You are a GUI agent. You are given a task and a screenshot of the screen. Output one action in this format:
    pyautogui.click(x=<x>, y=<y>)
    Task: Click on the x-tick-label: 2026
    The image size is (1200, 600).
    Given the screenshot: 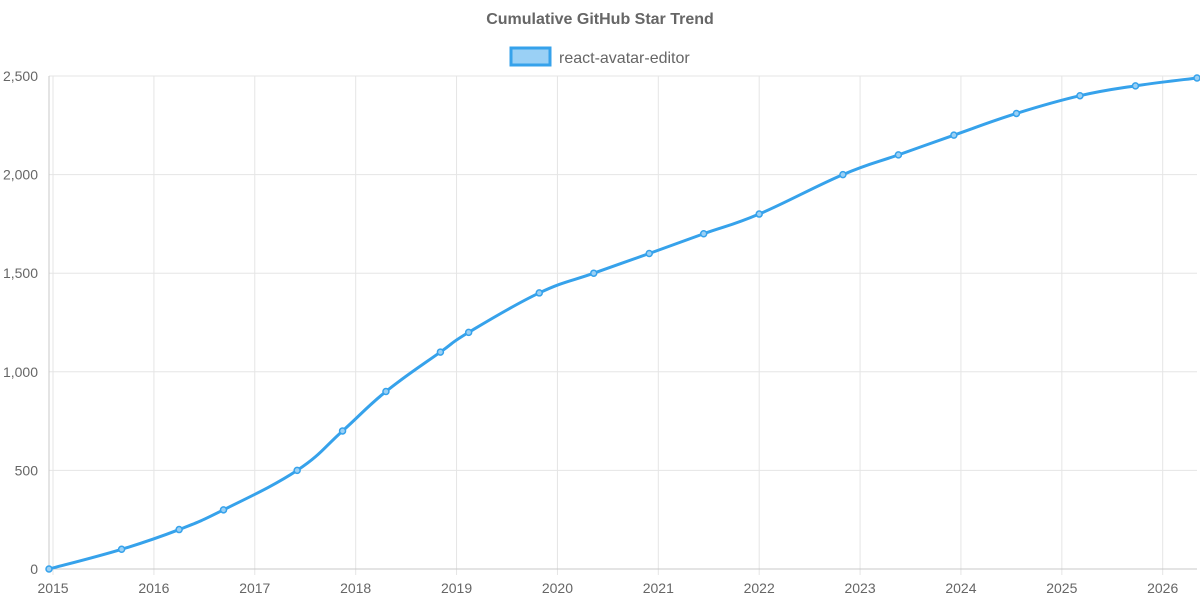 What is the action you would take?
    pyautogui.click(x=1162, y=588)
    